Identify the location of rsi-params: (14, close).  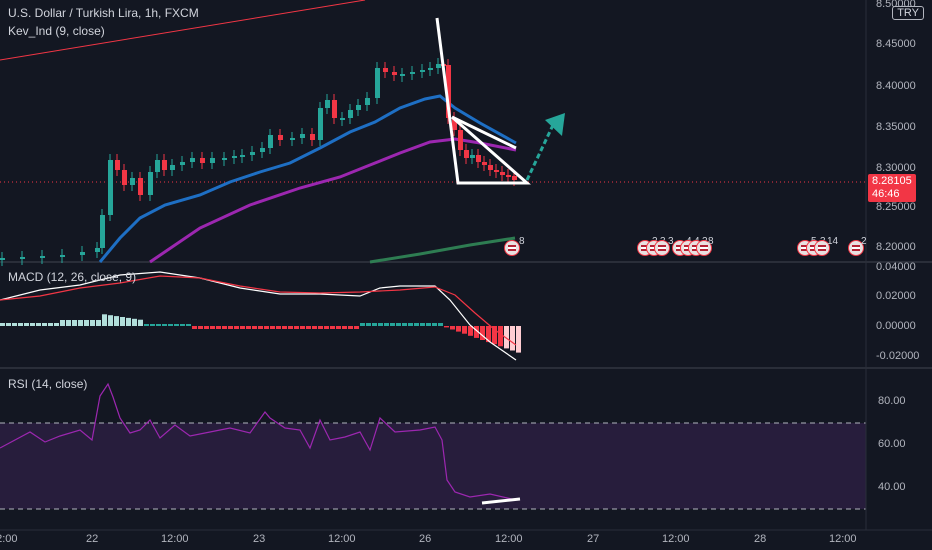
(59, 384).